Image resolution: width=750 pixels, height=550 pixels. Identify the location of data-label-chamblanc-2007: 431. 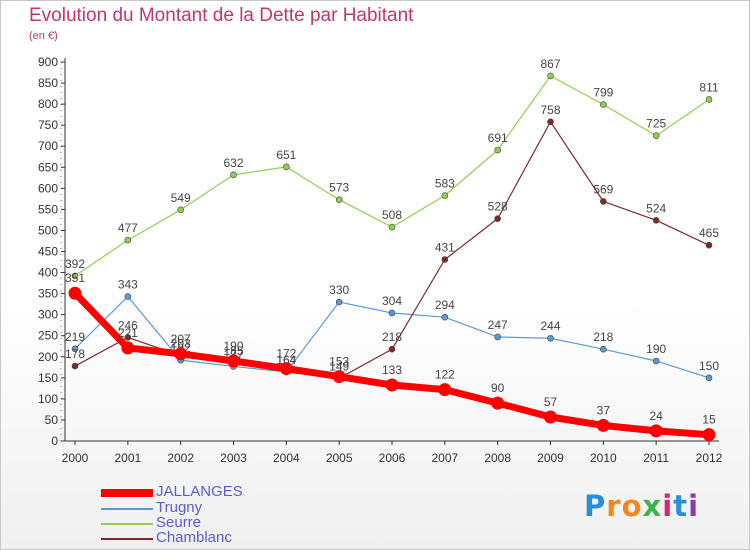
(445, 248).